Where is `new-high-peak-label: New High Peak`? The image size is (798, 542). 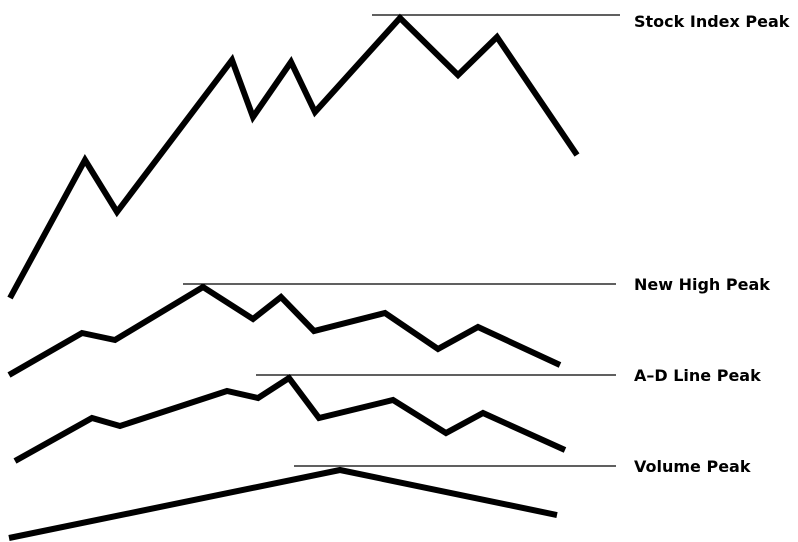
new-high-peak-label: New High Peak is located at coordinates (702, 284).